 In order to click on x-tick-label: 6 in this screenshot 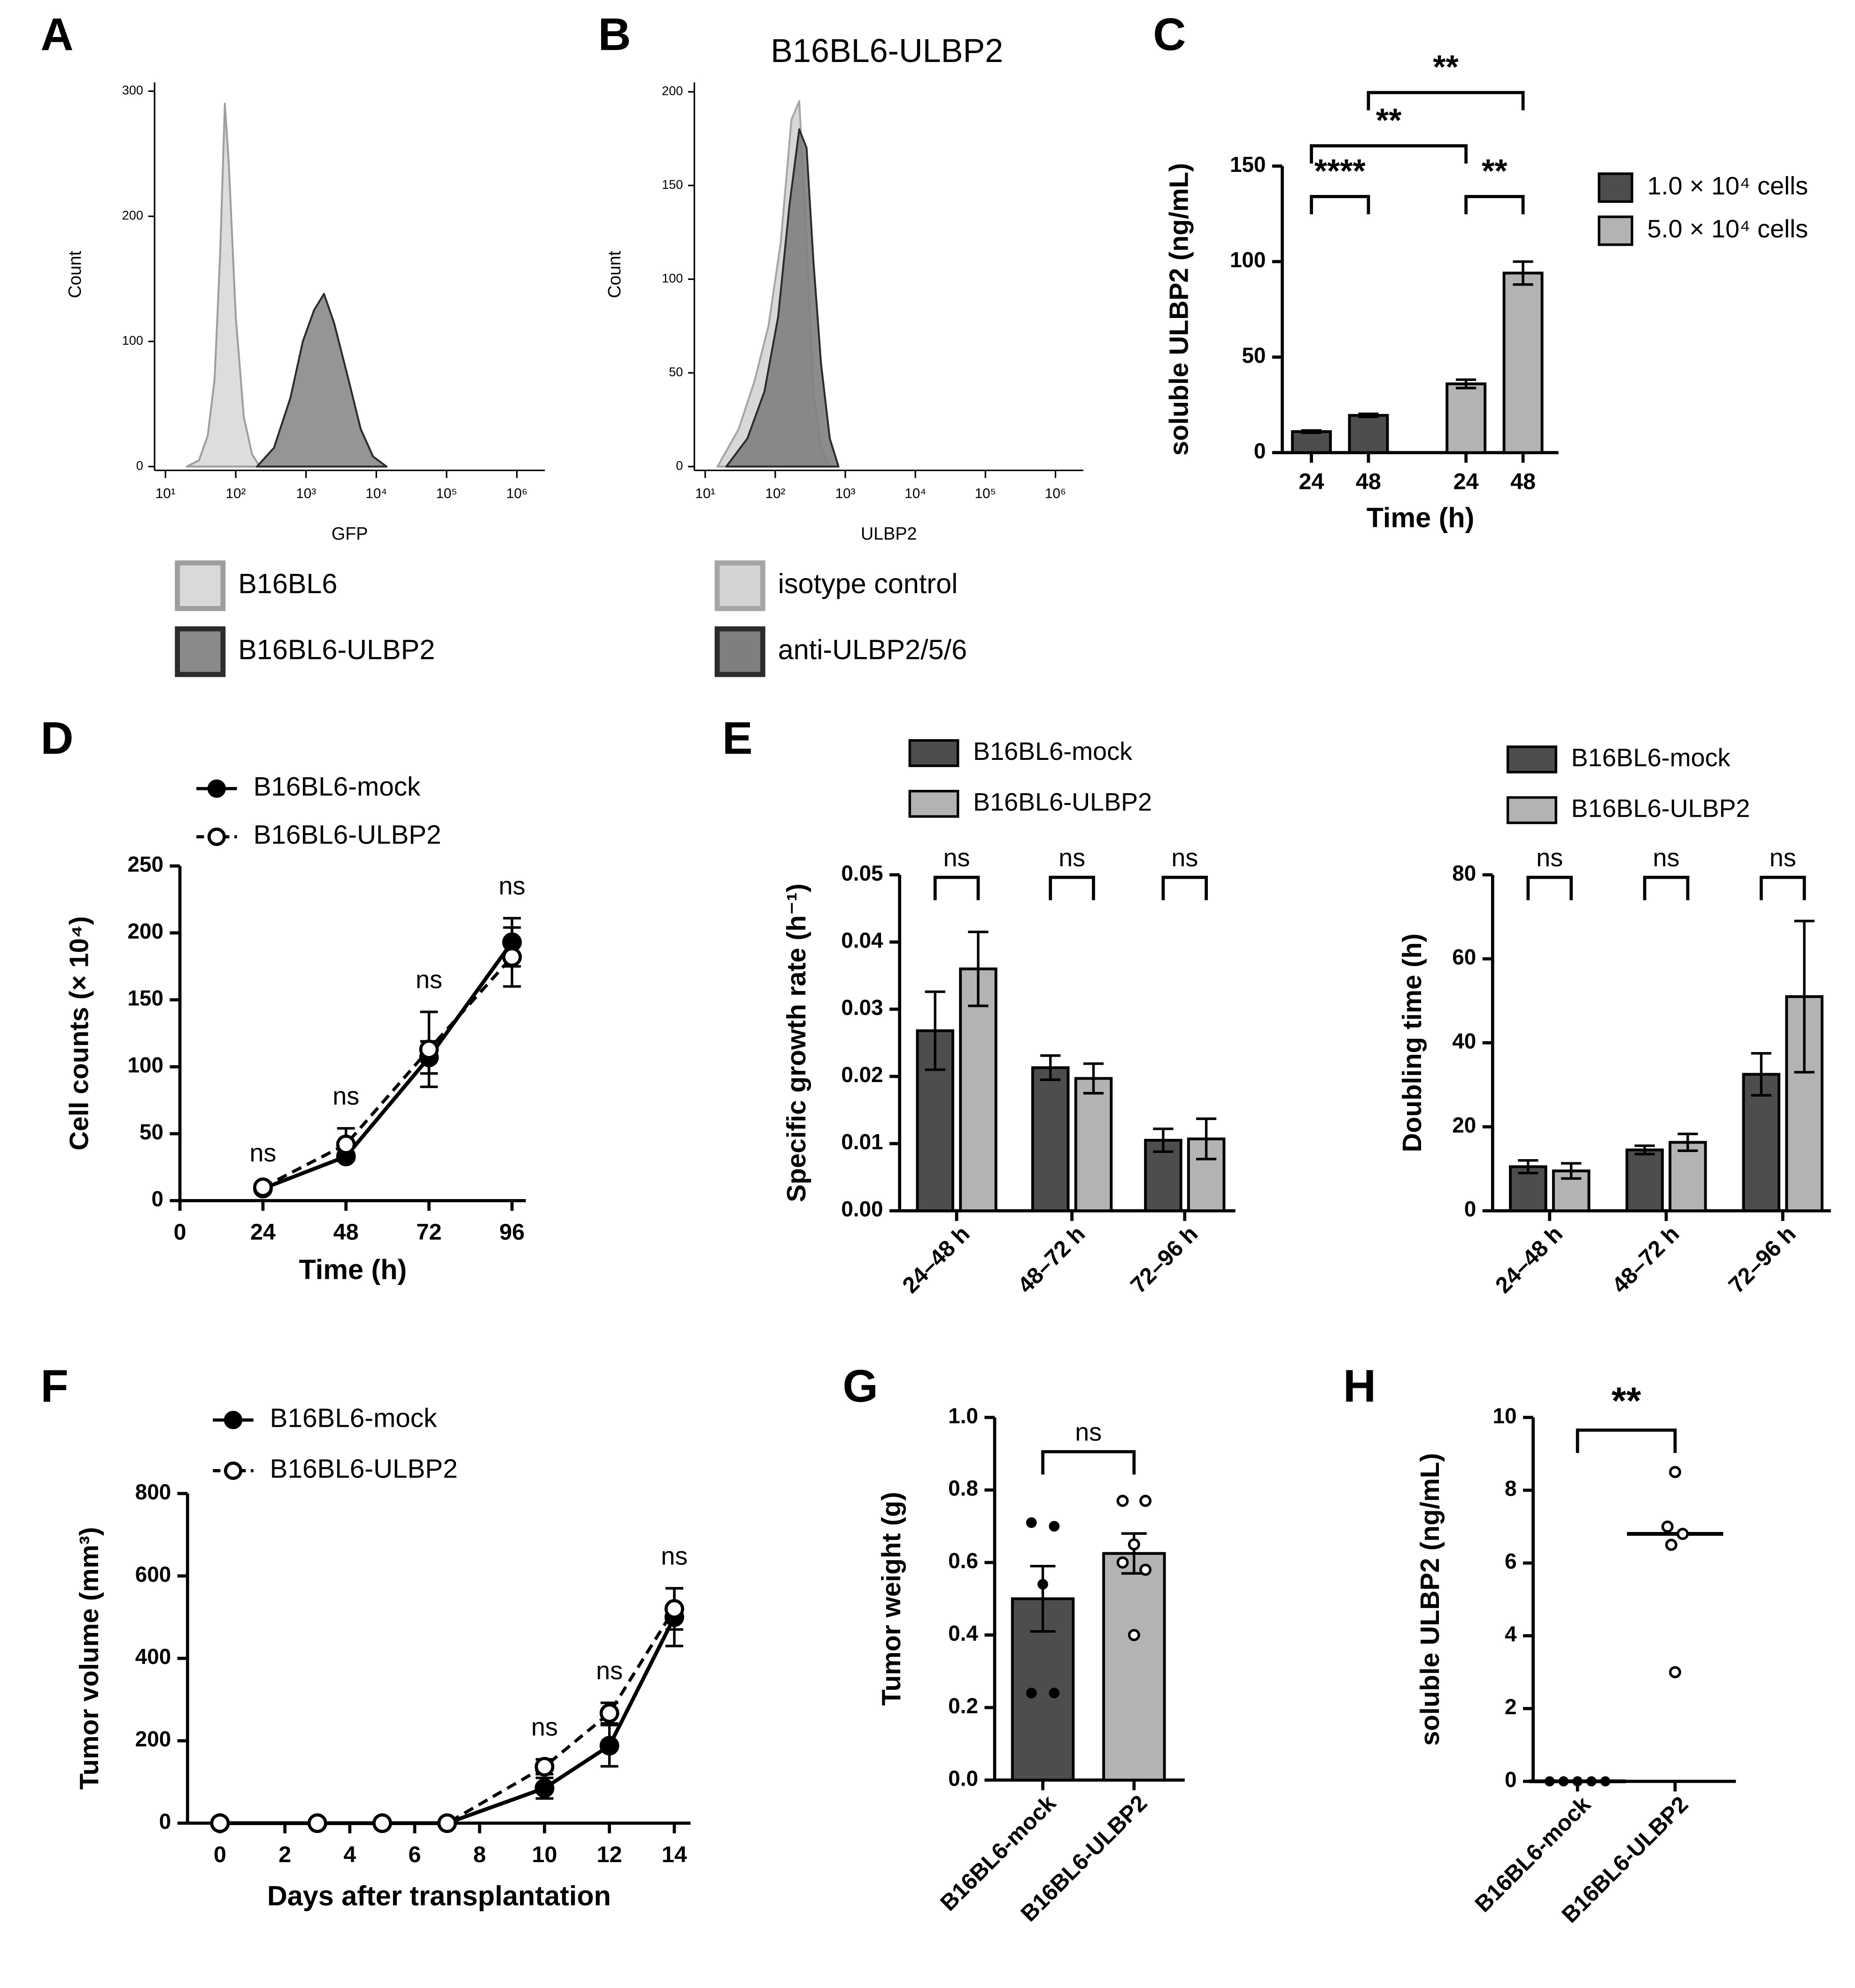, I will do `click(415, 1855)`.